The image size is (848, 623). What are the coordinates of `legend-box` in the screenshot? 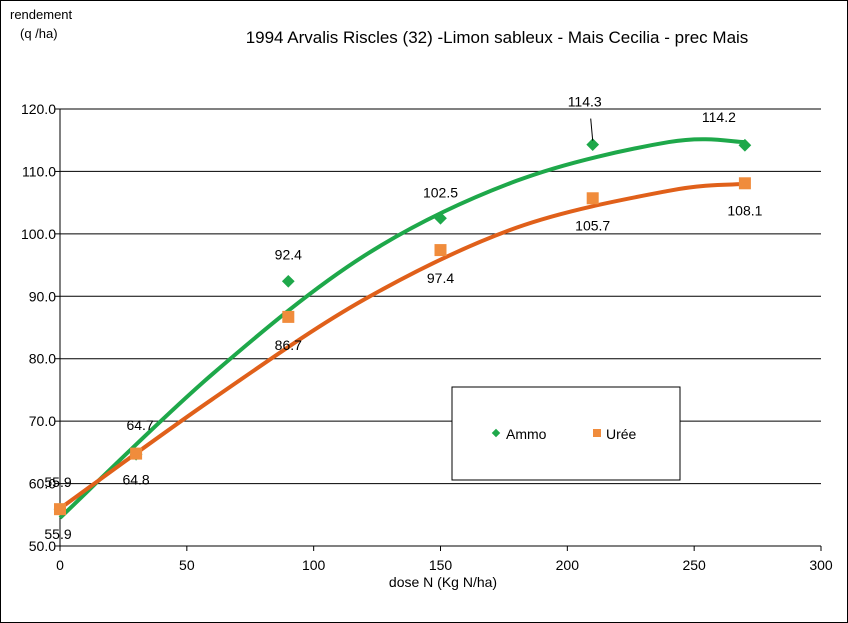 It's located at (566, 433).